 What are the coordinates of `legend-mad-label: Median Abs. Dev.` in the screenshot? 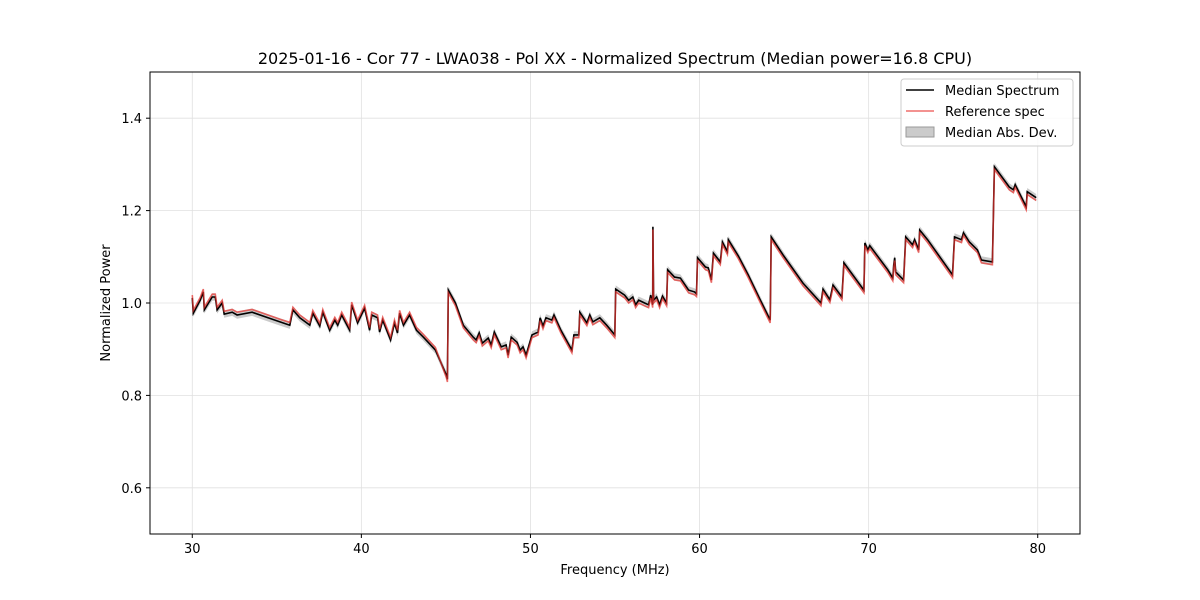 It's located at (1001, 133).